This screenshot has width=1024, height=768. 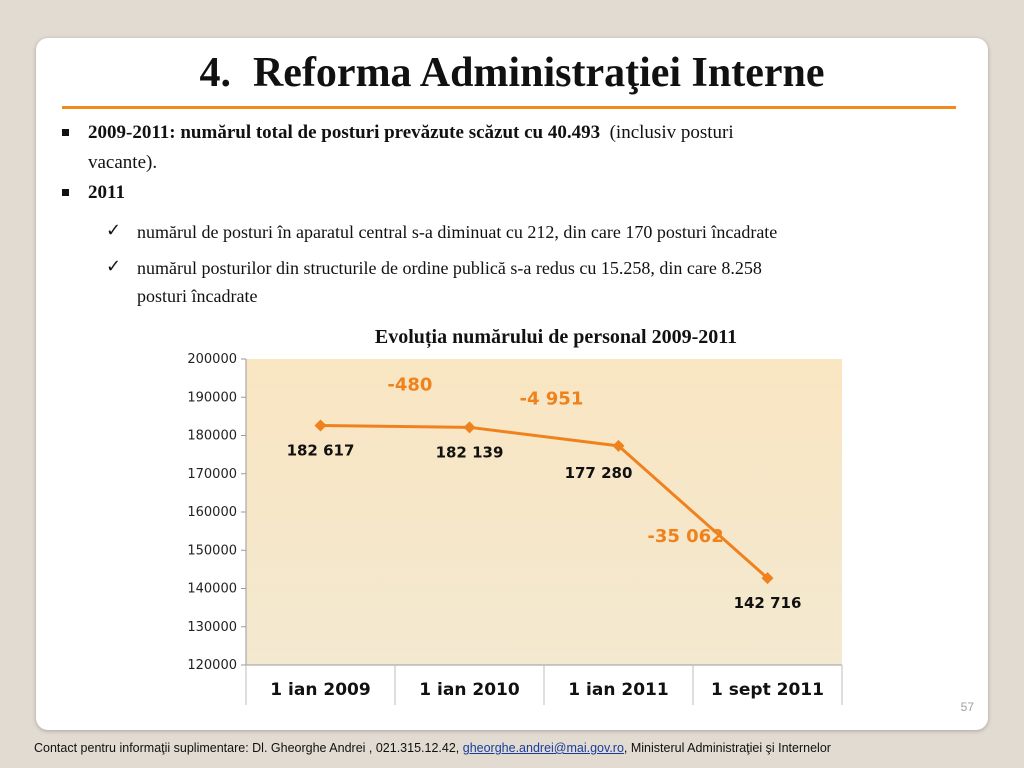 I want to click on page-number: 57, so click(x=967, y=707).